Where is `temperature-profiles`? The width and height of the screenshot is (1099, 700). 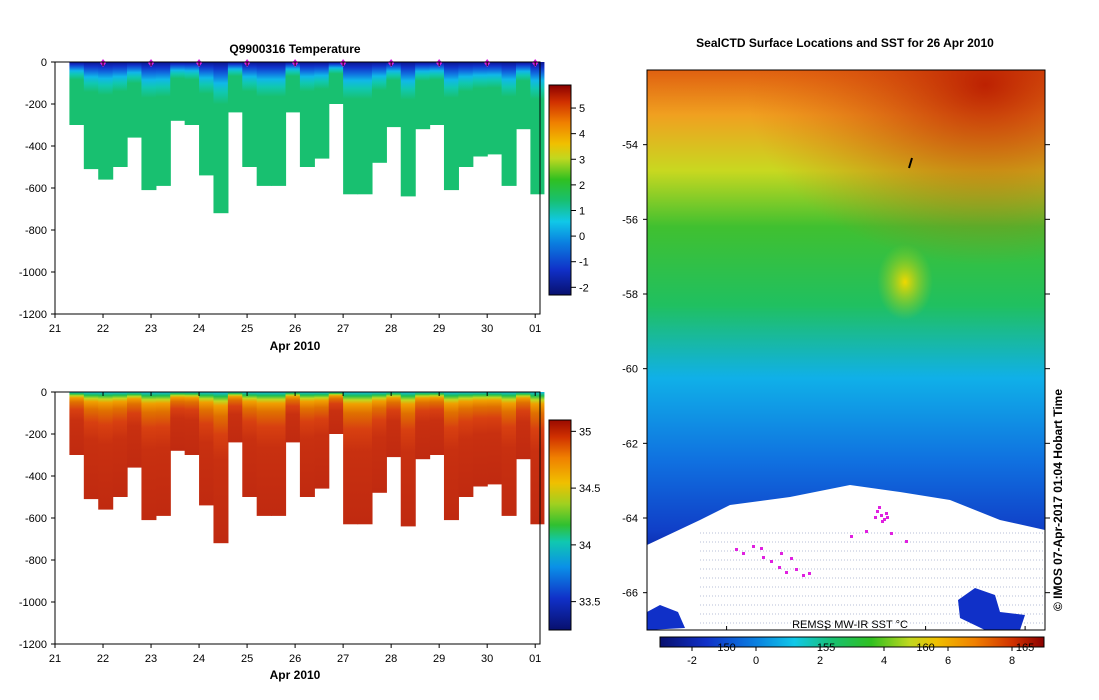 temperature-profiles is located at coordinates (307, 136).